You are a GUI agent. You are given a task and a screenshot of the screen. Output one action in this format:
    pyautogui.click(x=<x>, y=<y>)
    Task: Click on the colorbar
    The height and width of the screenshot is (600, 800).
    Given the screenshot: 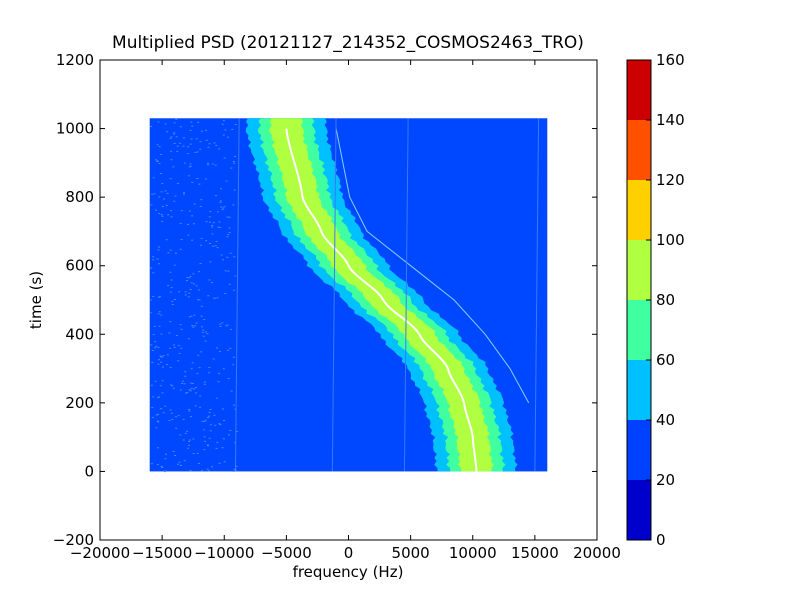 What is the action you would take?
    pyautogui.click(x=639, y=300)
    